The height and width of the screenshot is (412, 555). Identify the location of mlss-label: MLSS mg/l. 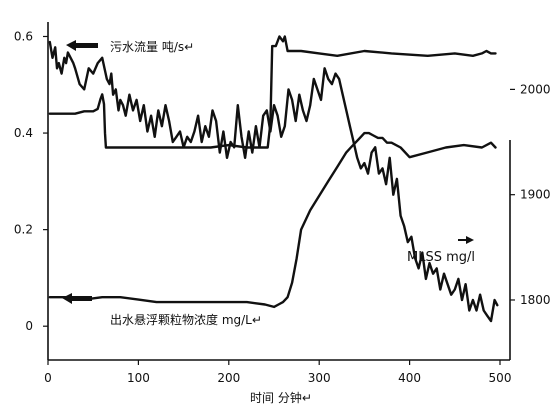
(441, 257).